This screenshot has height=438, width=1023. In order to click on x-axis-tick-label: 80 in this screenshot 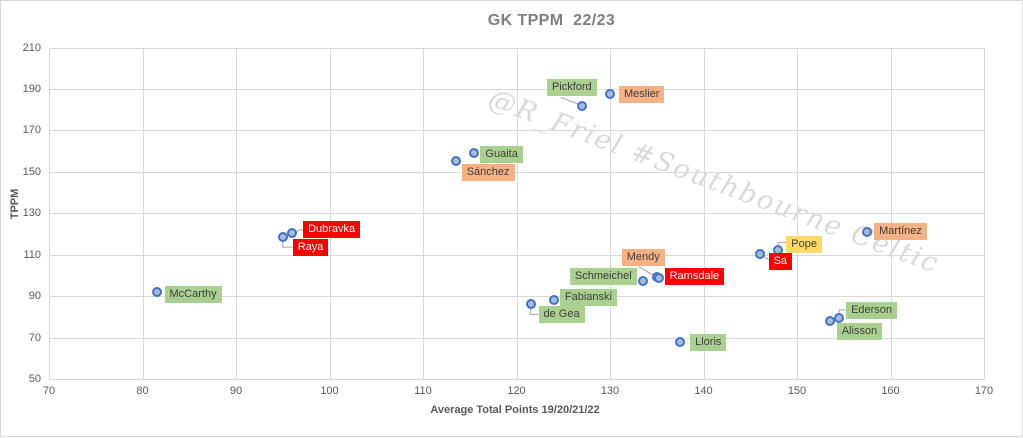, I will do `click(142, 391)`.